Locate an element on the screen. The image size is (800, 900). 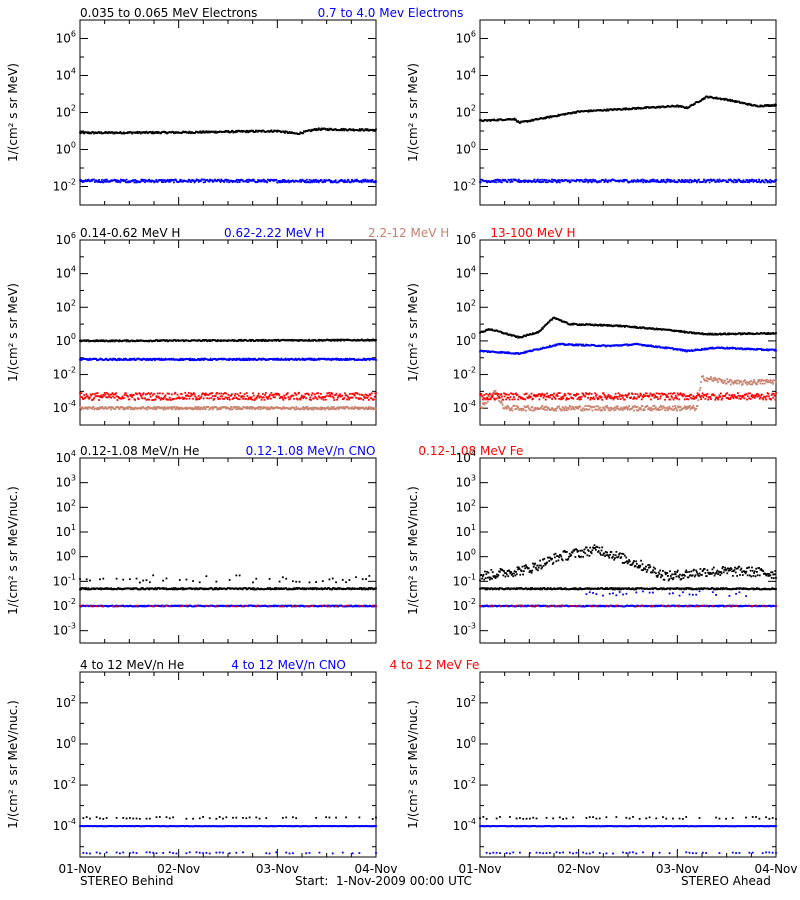
title-part-black: 0.14-0.62 MeV H is located at coordinates (130, 233).